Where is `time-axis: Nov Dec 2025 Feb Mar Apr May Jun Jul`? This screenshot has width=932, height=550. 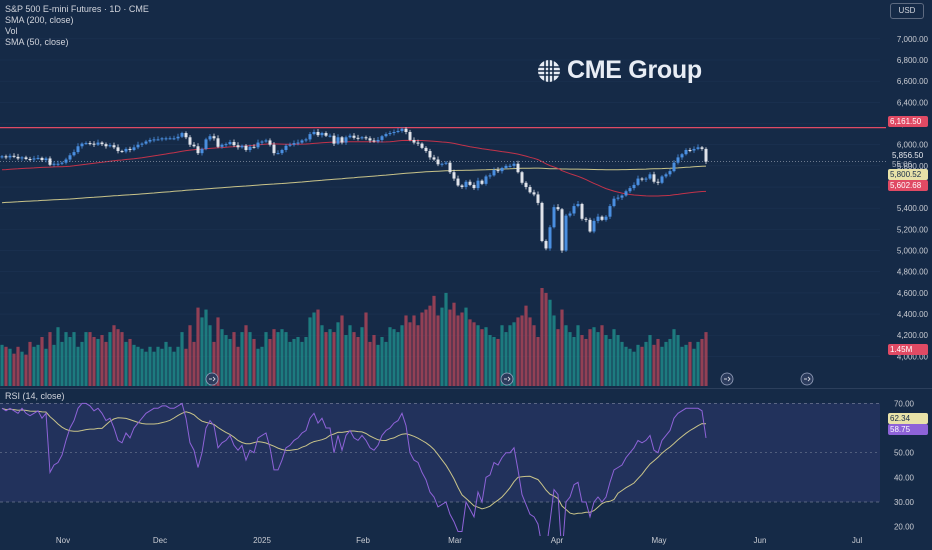
time-axis: Nov Dec 2025 Feb Mar Apr May Jun Jul is located at coordinates (440, 543).